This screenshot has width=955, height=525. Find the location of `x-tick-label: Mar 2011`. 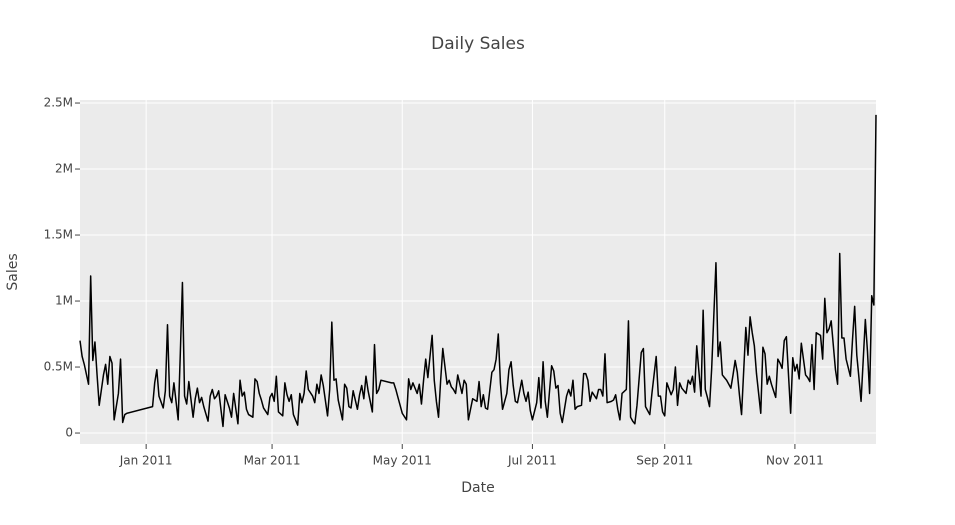

x-tick-label: Mar 2011 is located at coordinates (272, 461).